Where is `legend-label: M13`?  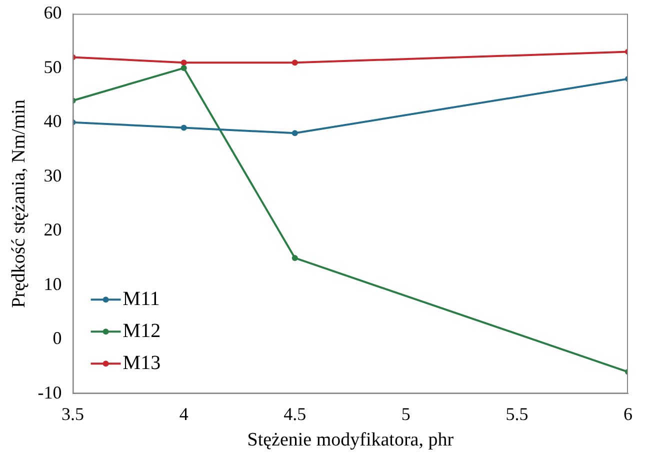 legend-label: M13 is located at coordinates (141, 363).